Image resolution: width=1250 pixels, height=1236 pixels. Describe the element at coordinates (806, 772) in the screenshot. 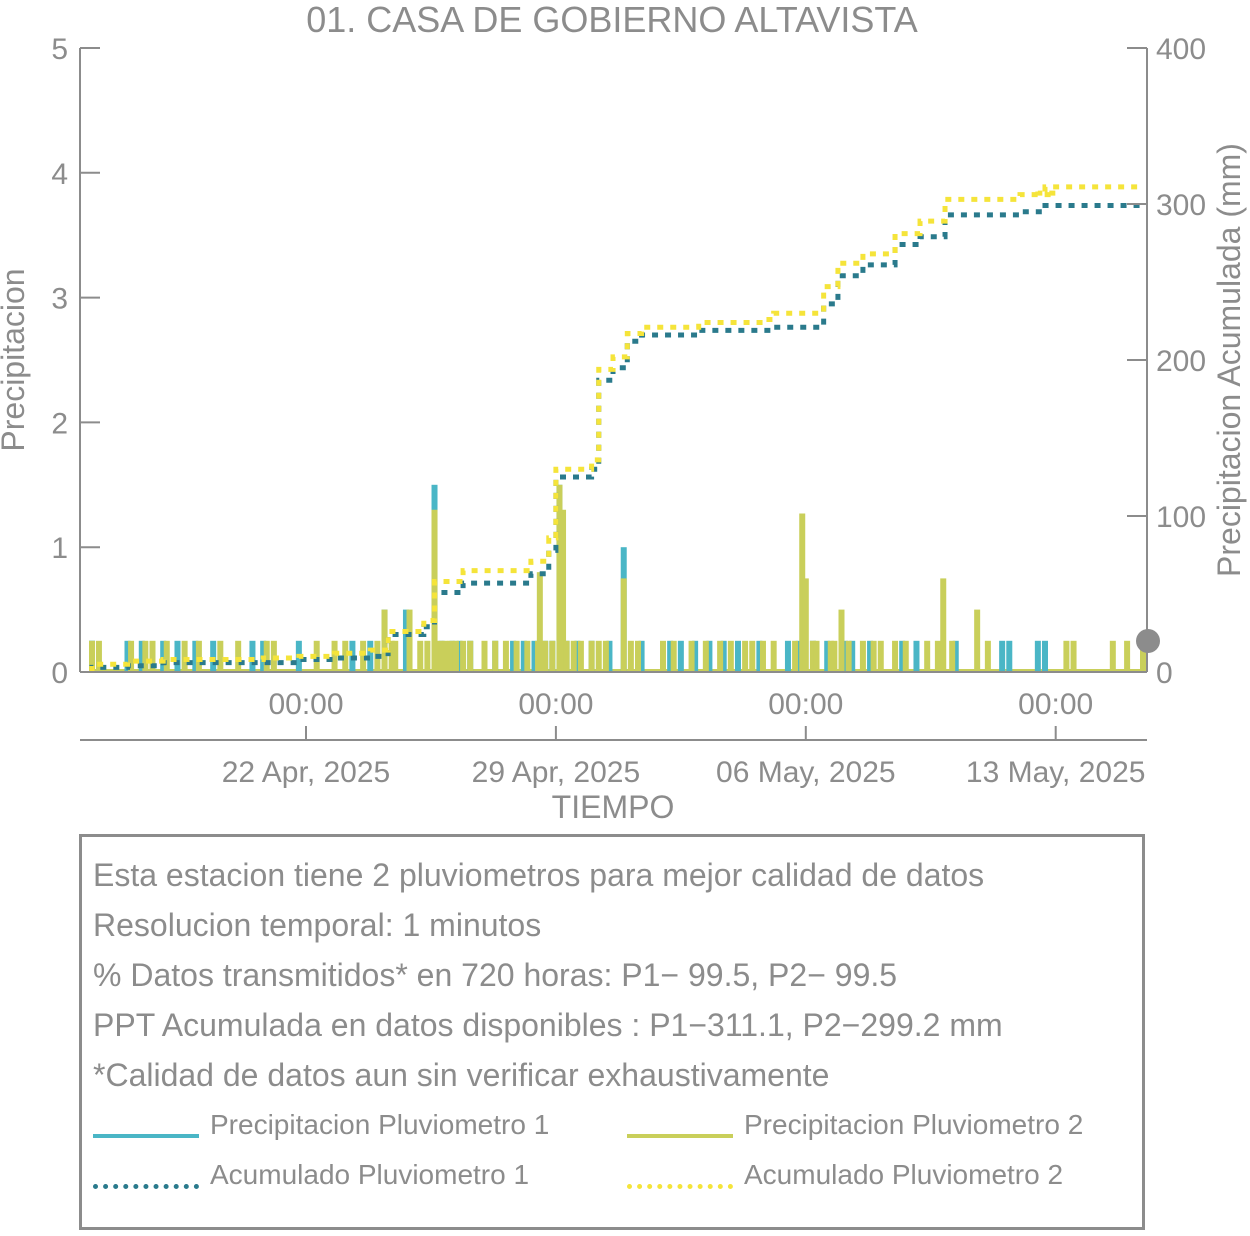

I see `x-tick-date-2: 06 May, 2025` at that location.